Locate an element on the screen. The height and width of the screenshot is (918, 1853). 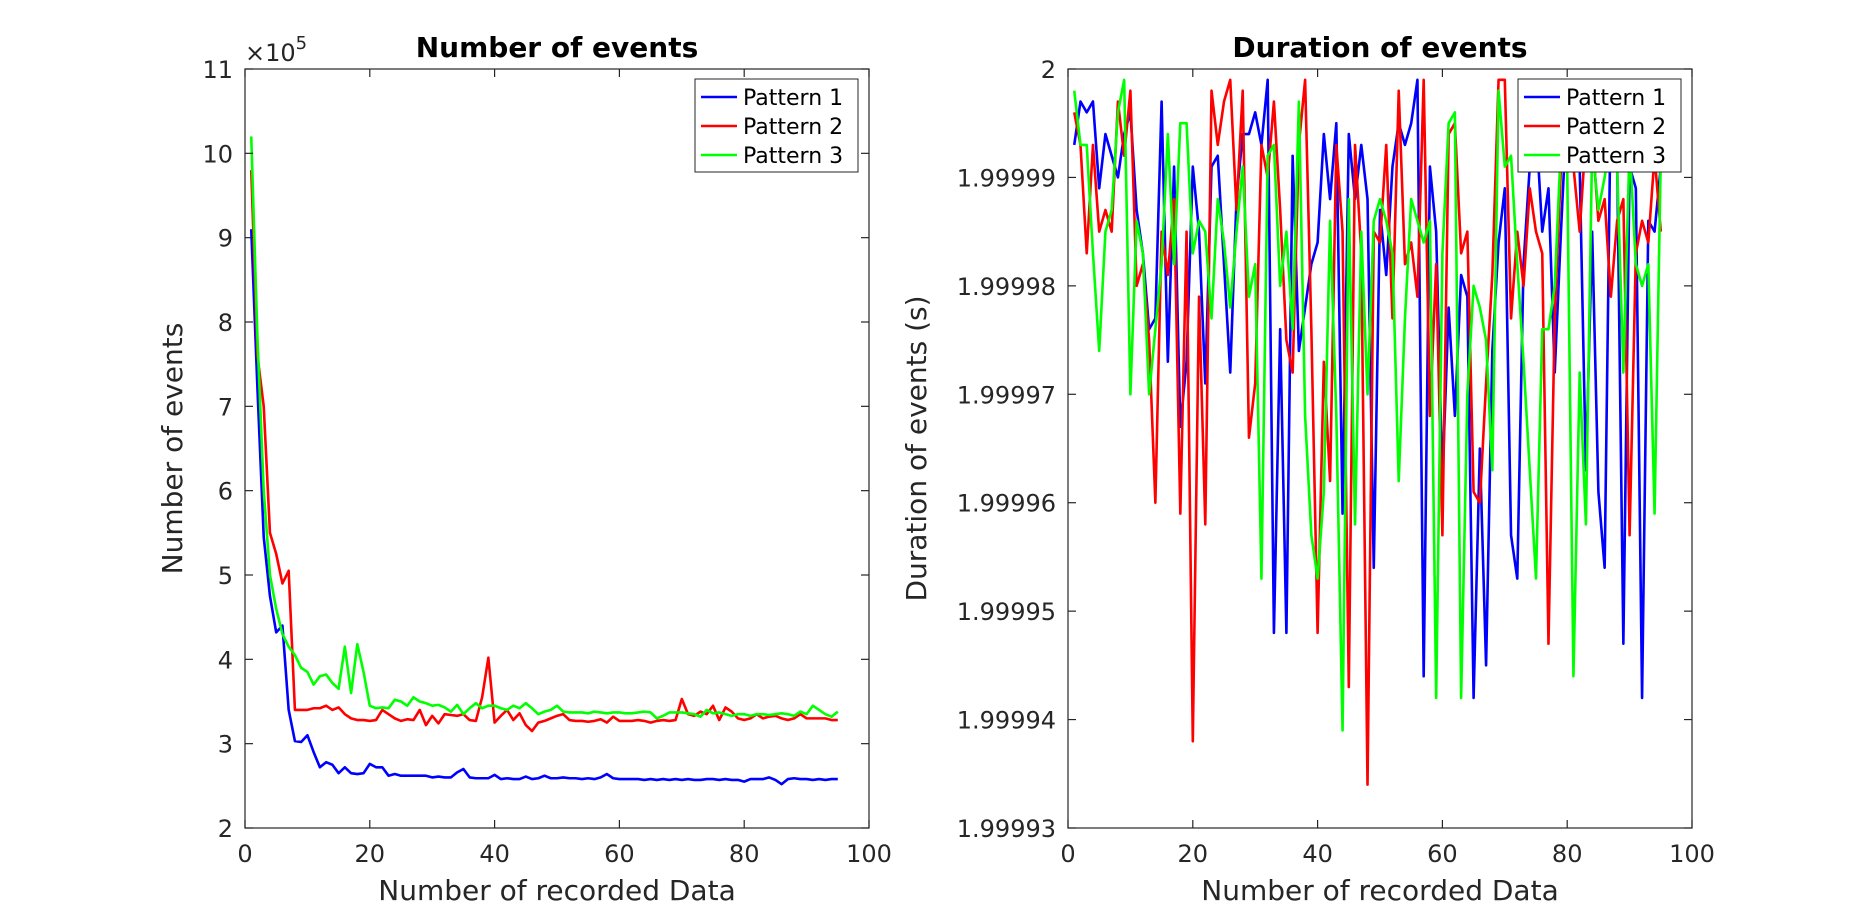
chart-1-xlabel: Number of recorded Data is located at coordinates (1379, 890).